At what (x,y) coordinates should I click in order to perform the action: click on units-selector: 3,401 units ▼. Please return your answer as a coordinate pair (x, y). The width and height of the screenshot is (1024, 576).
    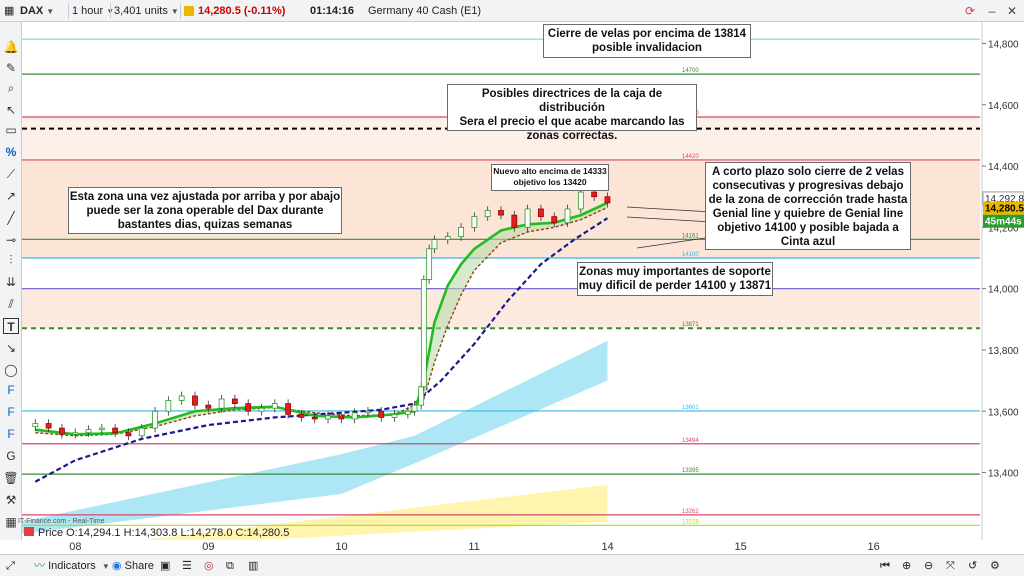
    Looking at the image, I should click on (146, 11).